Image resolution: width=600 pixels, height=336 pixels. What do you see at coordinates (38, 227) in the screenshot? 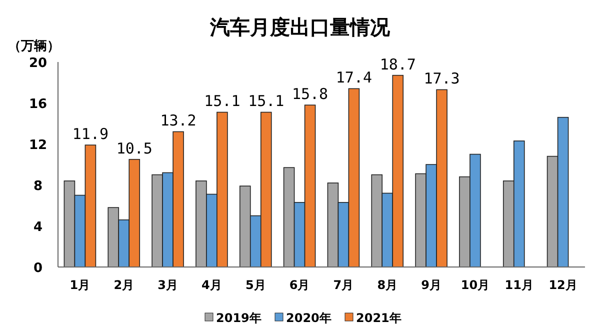
I see `y-tick-label: 4` at bounding box center [38, 227].